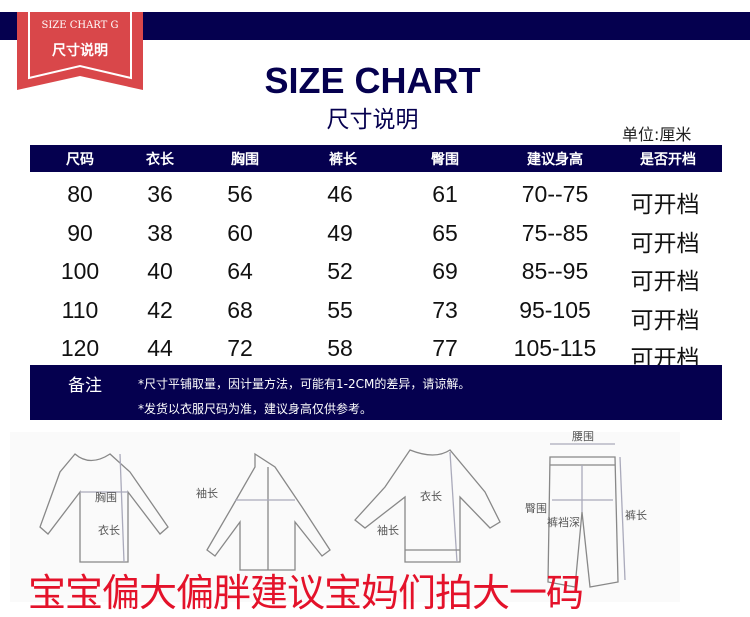  What do you see at coordinates (80, 25) in the screenshot?
I see `ribbon-english: SIZE CHART G` at bounding box center [80, 25].